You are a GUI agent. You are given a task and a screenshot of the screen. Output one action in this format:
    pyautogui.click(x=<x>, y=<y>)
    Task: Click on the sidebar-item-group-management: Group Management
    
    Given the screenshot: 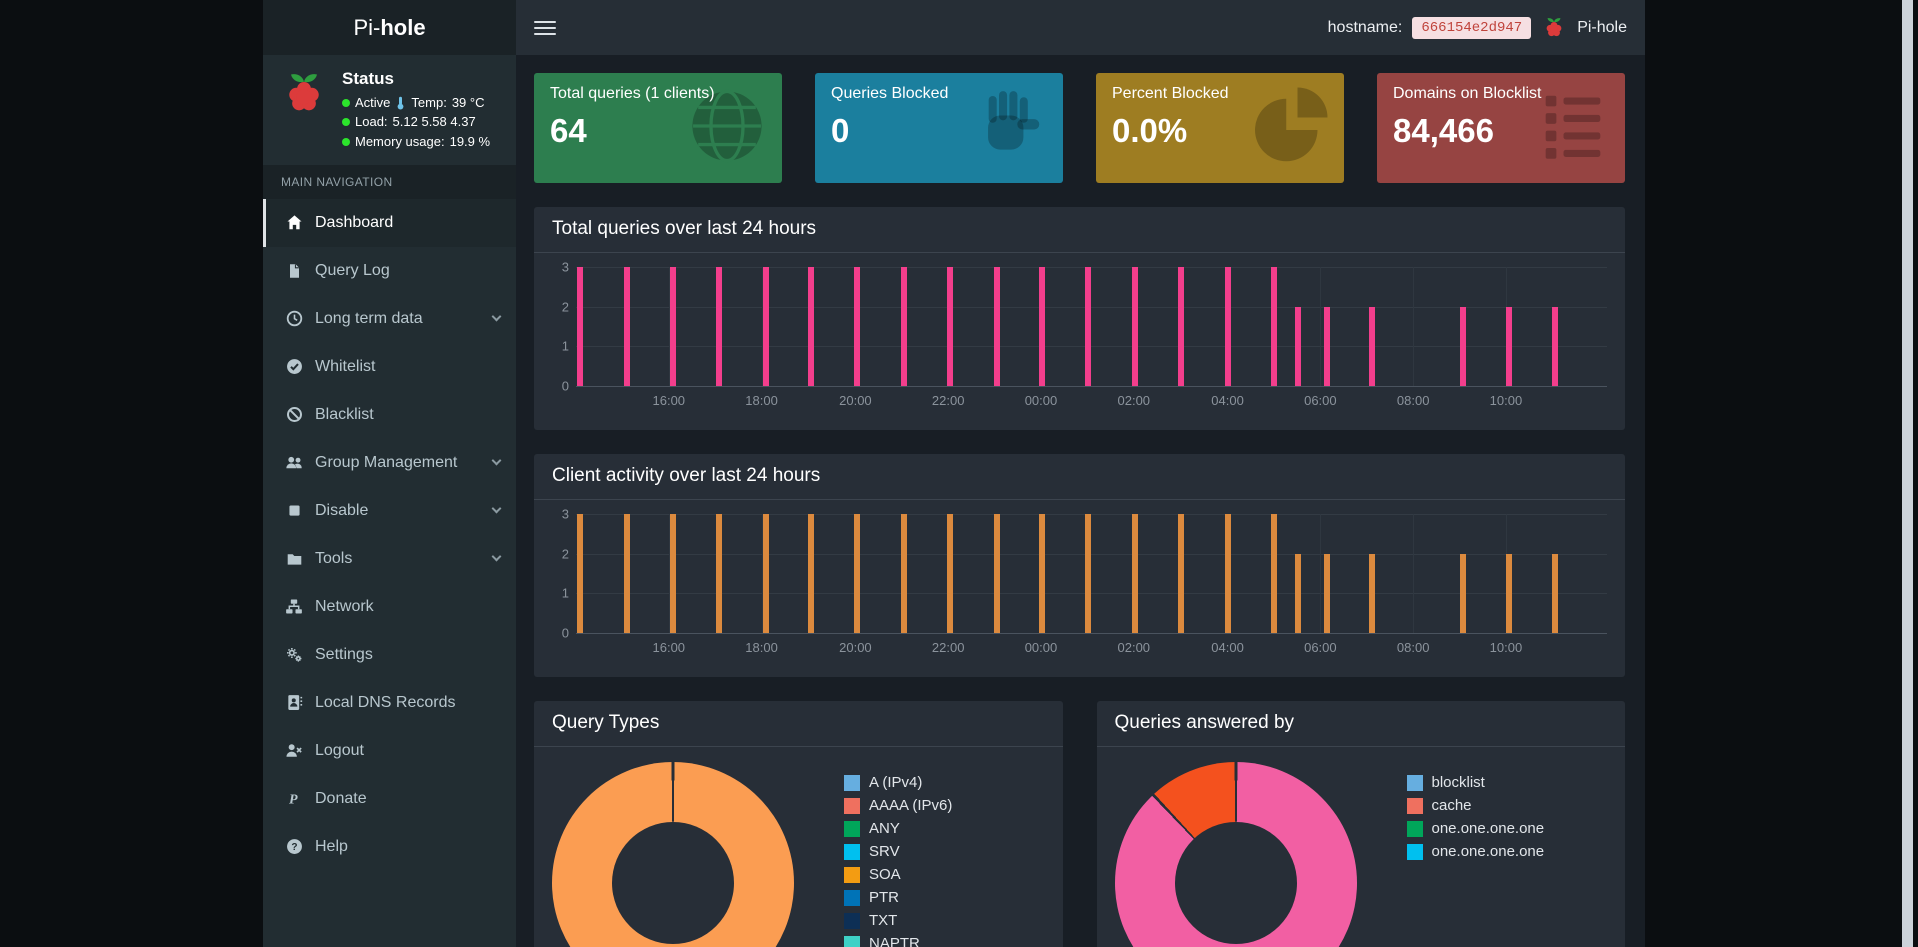 What is the action you would take?
    pyautogui.click(x=389, y=463)
    